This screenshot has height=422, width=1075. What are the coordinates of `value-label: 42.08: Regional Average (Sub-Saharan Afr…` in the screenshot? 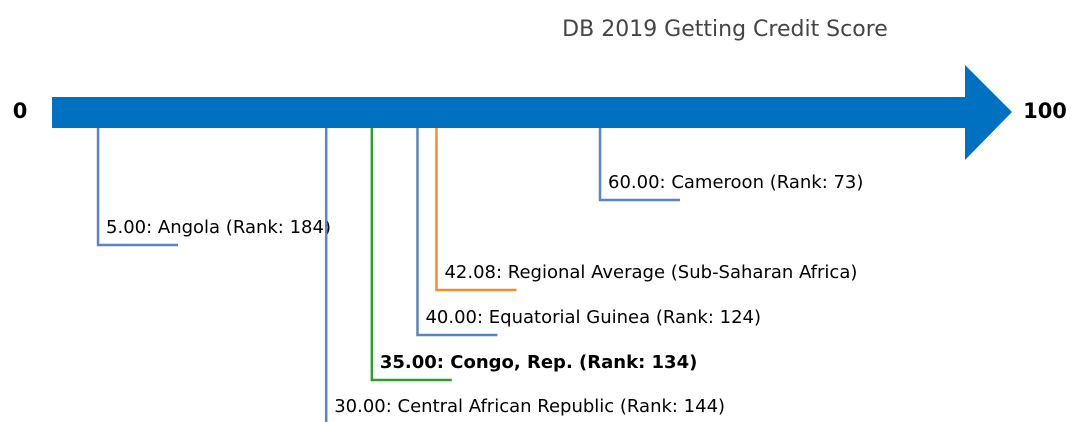 It's located at (650, 272).